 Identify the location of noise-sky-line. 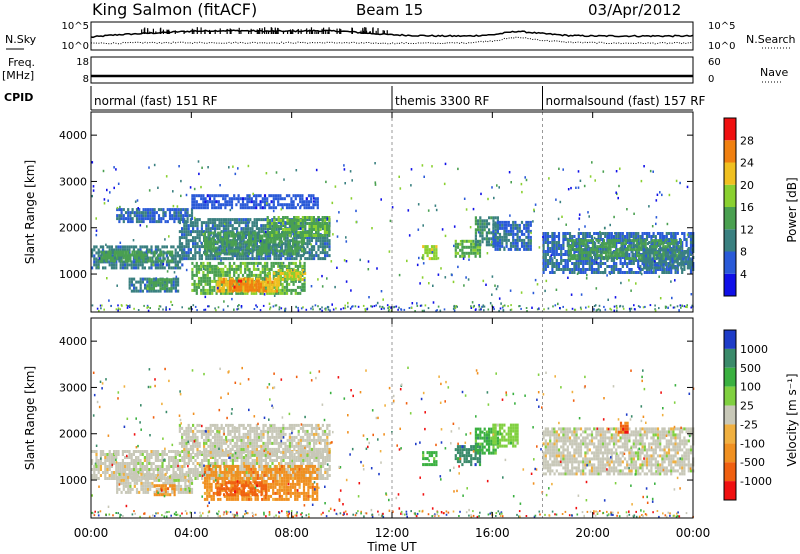
(392, 34).